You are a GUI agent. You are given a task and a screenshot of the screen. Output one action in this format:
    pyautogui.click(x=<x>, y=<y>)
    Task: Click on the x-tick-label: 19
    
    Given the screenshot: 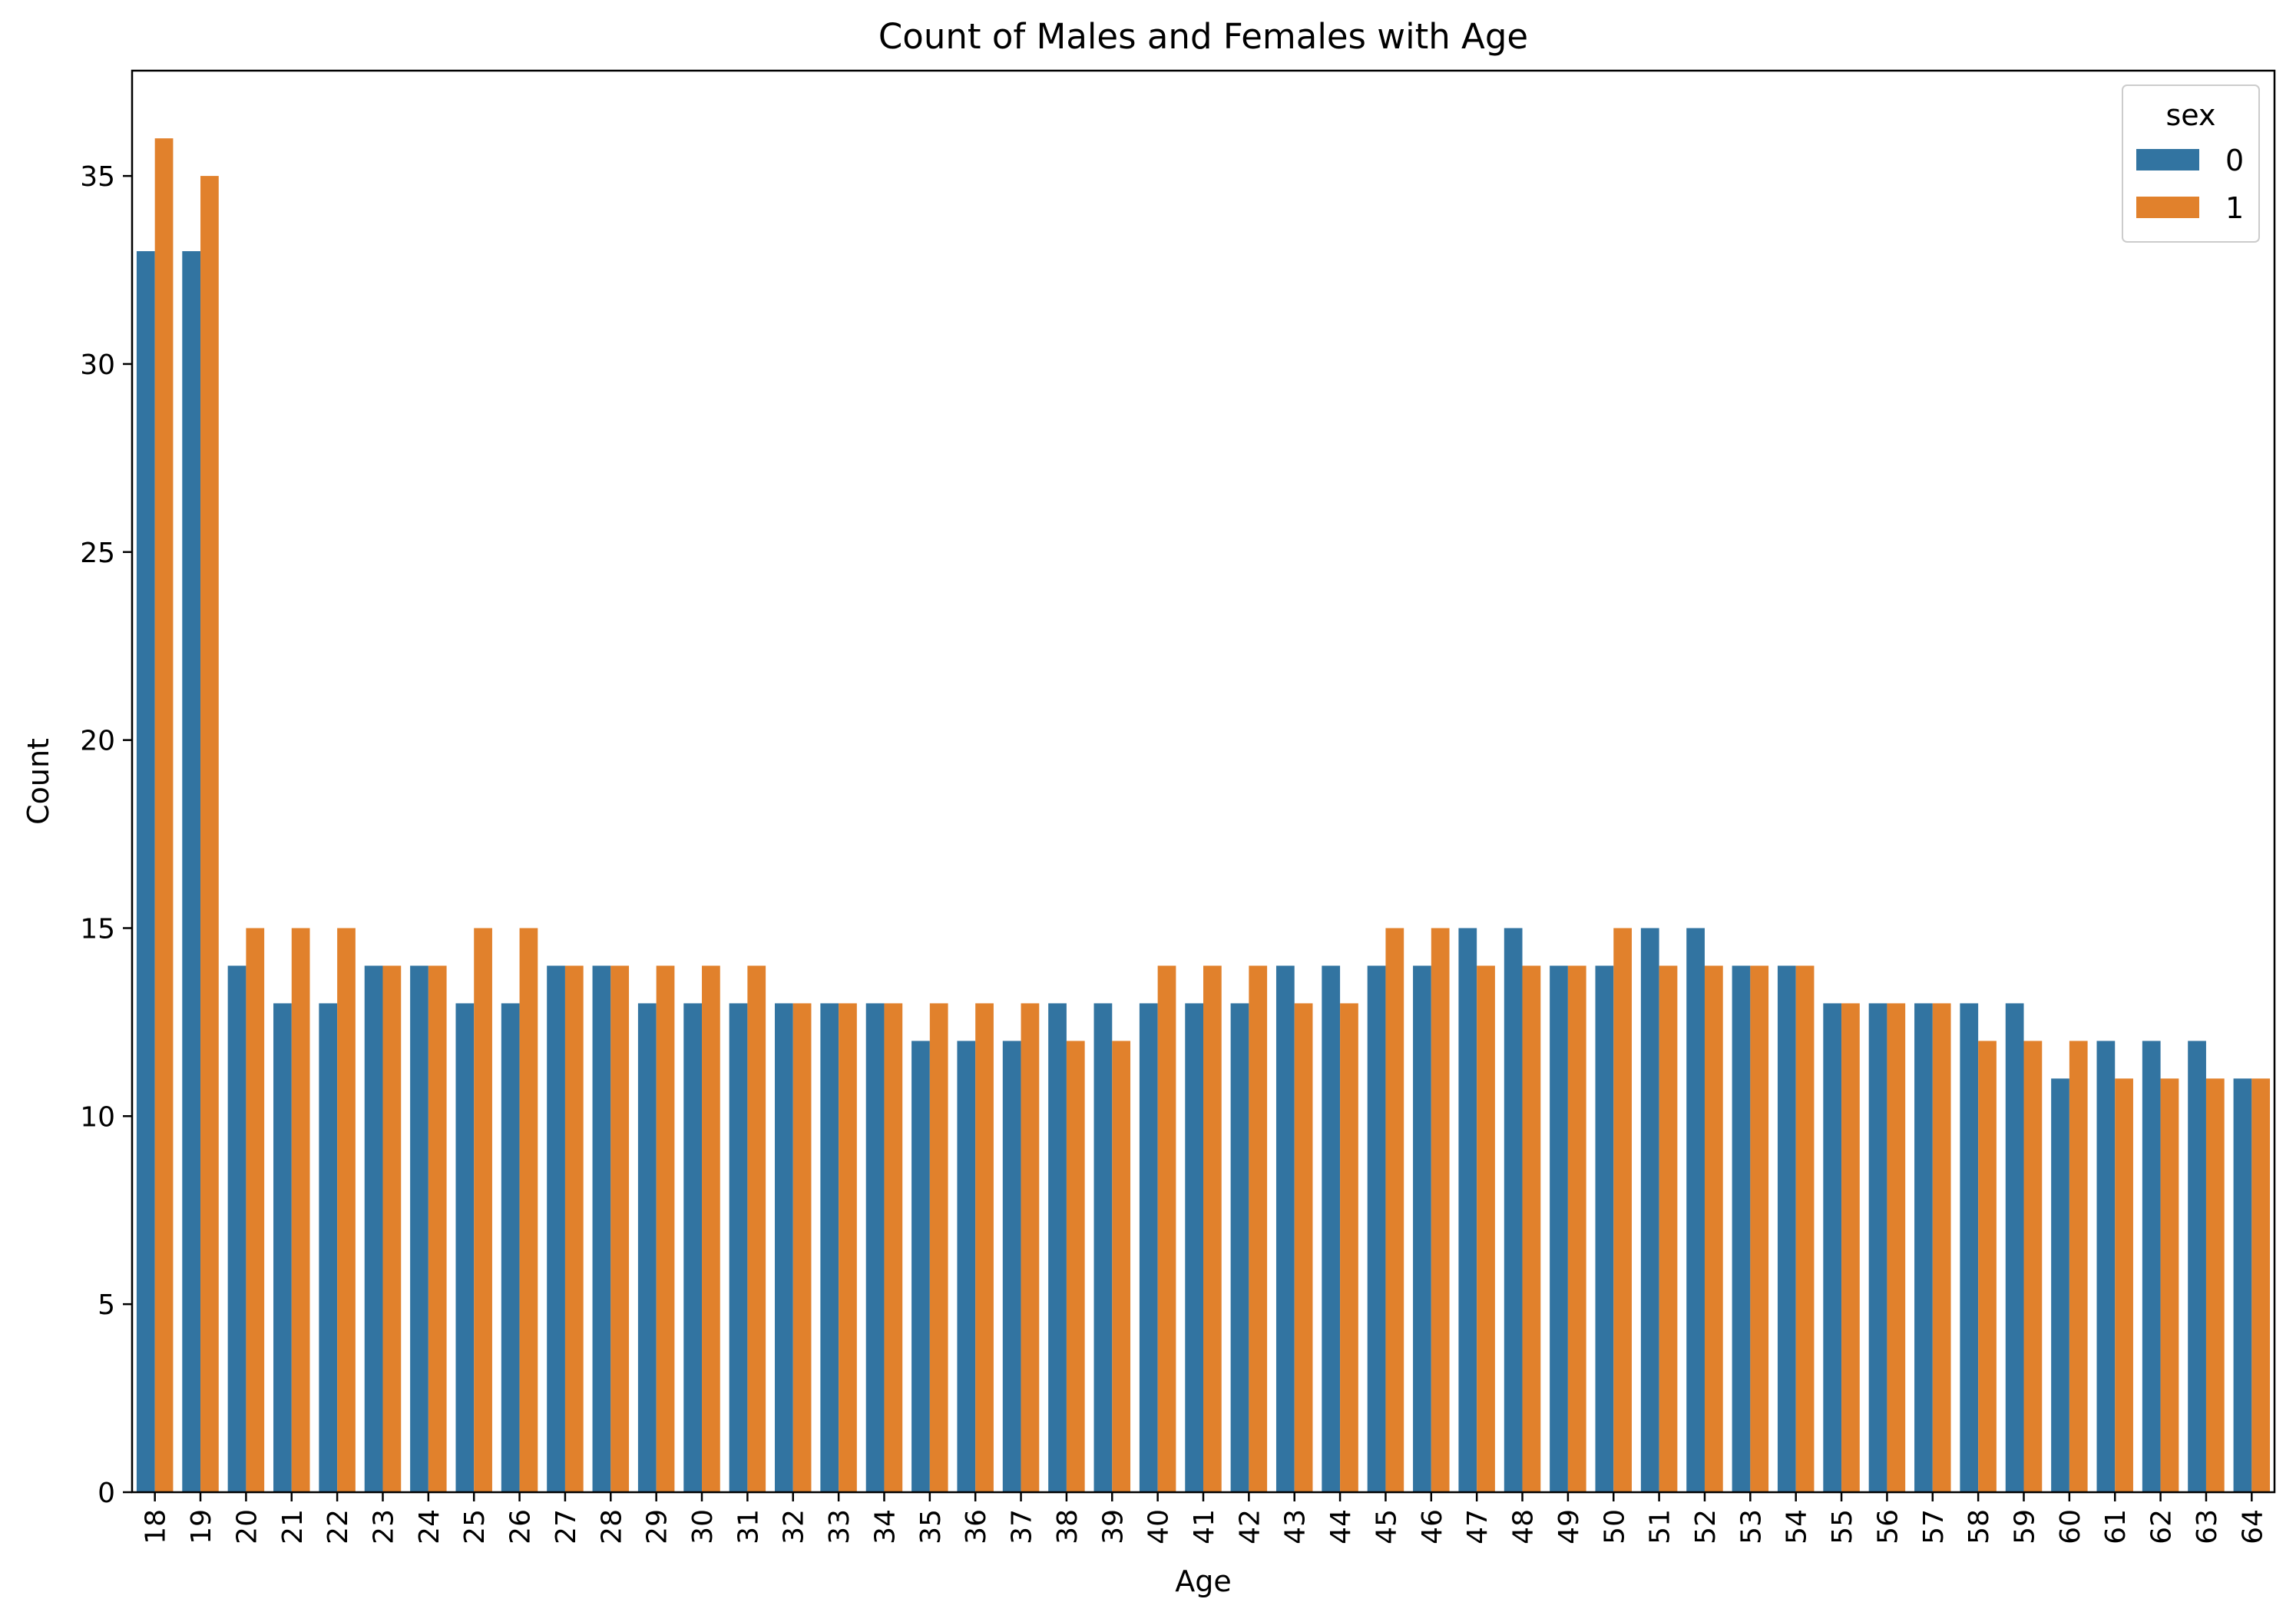 What is the action you would take?
    pyautogui.click(x=201, y=1526)
    